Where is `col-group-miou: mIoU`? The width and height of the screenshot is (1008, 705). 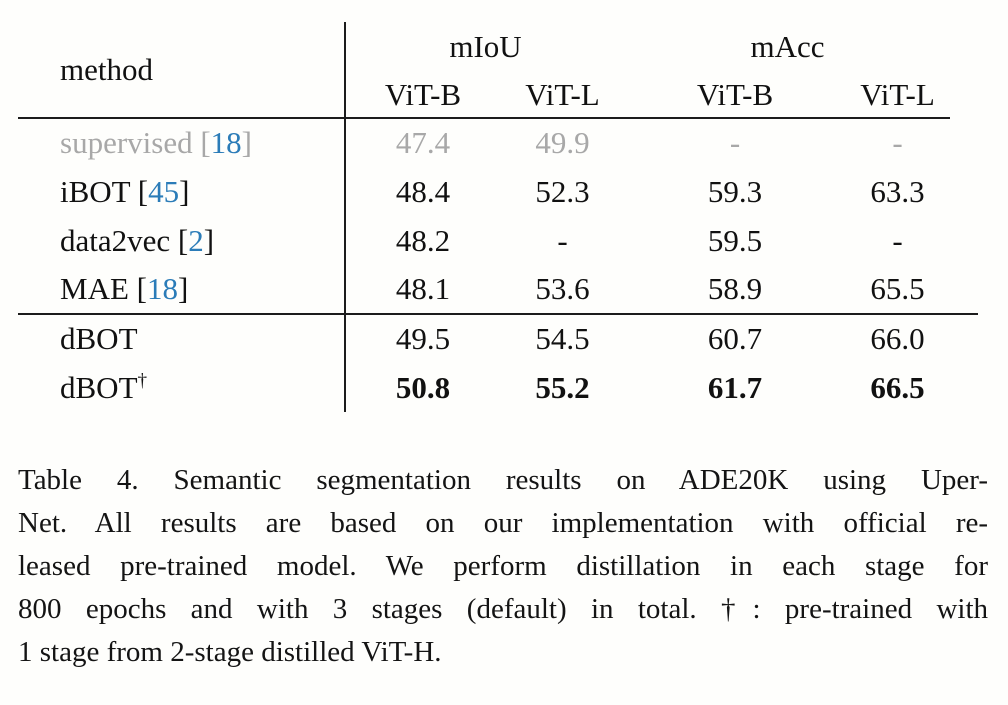 col-group-miou: mIoU is located at coordinates (484, 47).